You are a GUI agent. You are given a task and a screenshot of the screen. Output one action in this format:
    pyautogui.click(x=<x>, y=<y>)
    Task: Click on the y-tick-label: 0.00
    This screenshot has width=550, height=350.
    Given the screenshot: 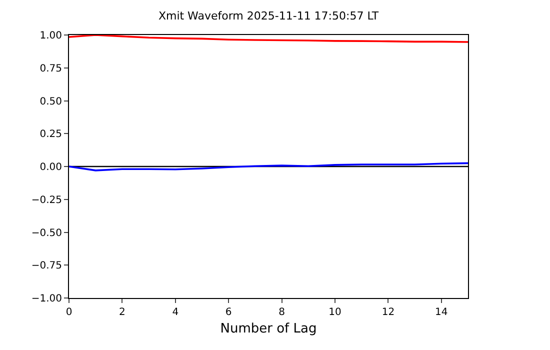 What is the action you would take?
    pyautogui.click(x=51, y=167)
    